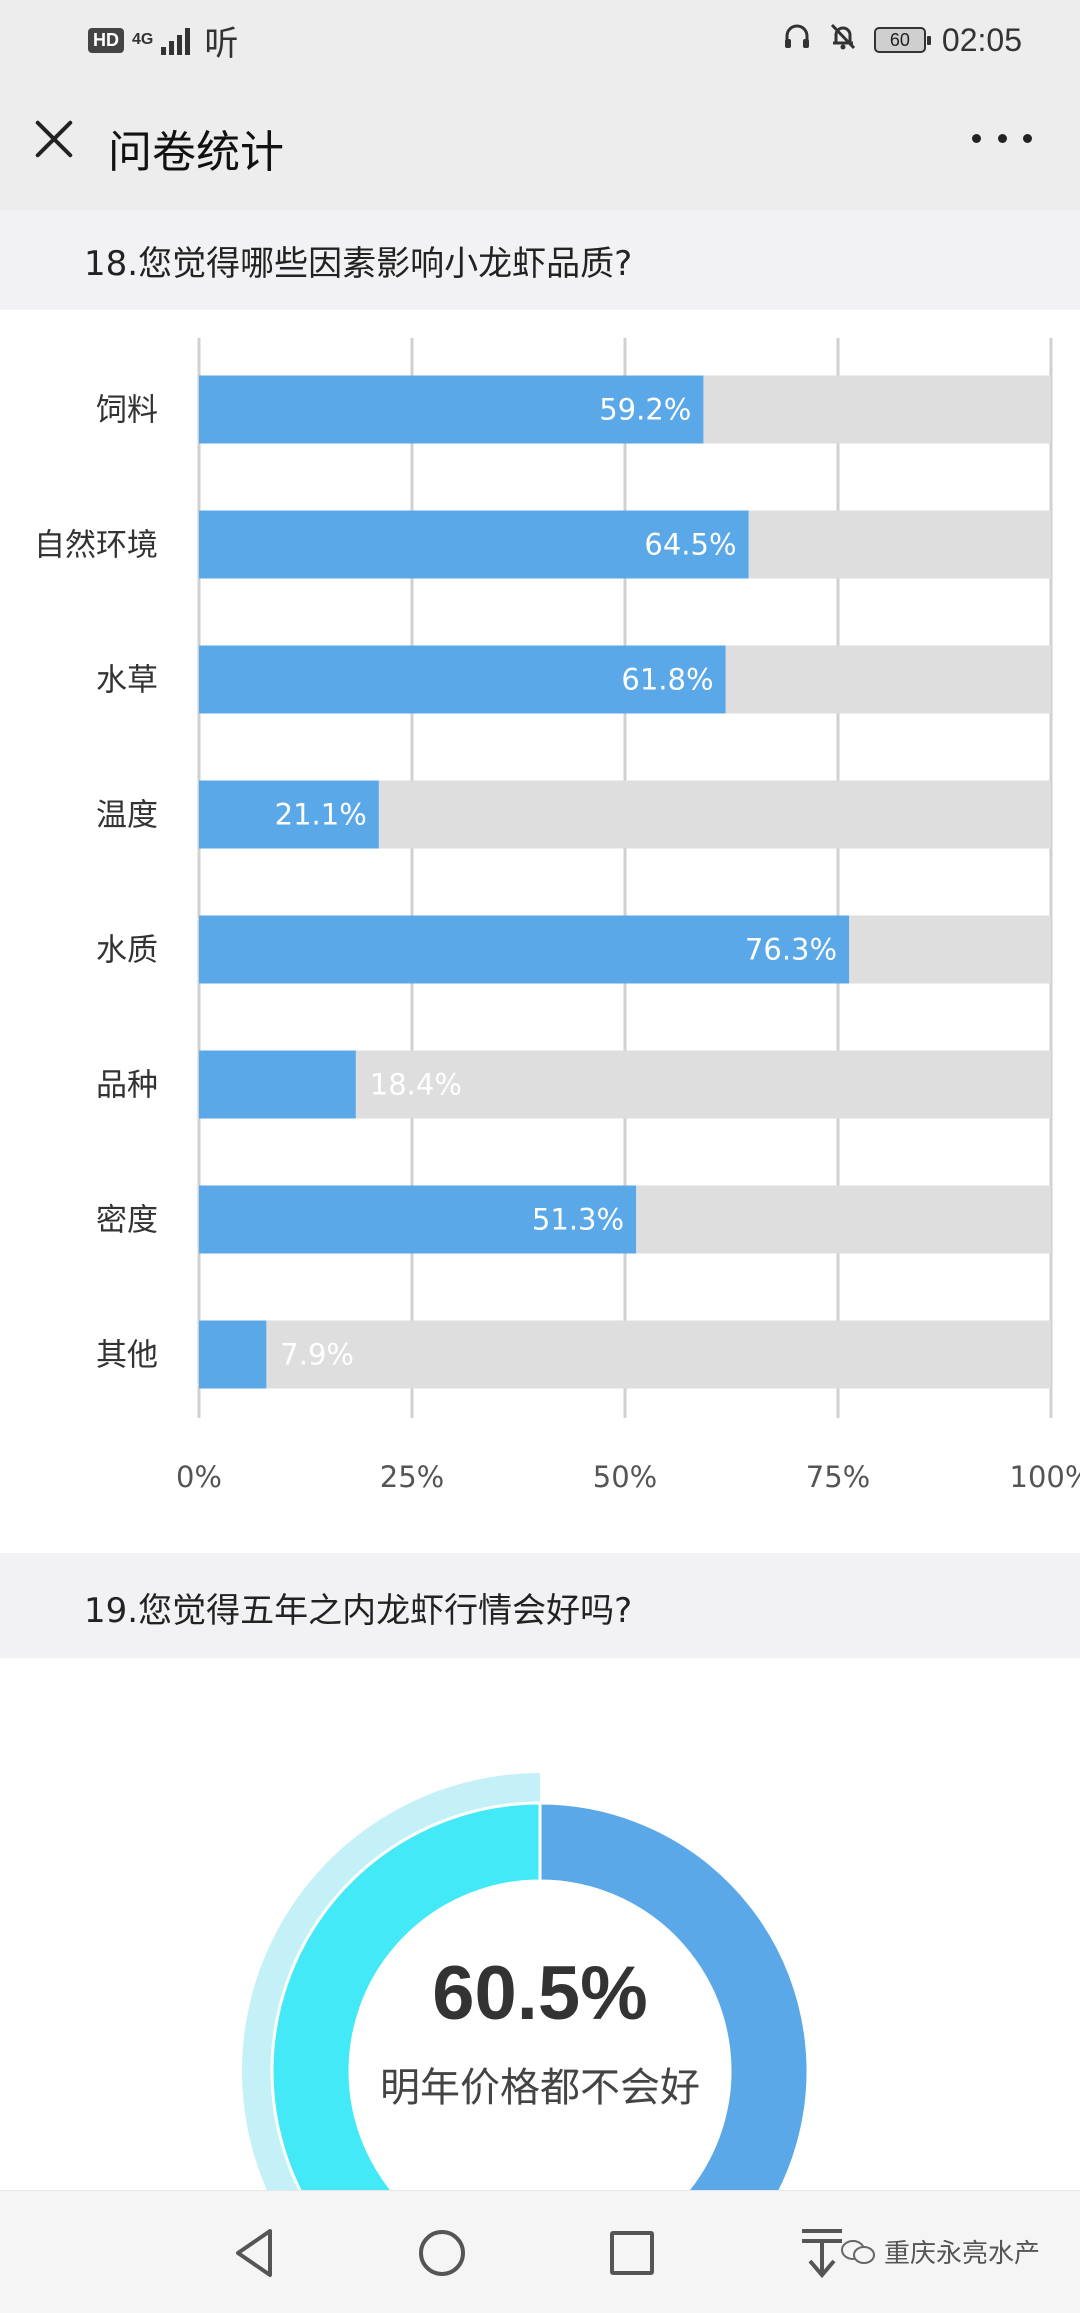  What do you see at coordinates (96, 546) in the screenshot?
I see `category-label: 自然环境` at bounding box center [96, 546].